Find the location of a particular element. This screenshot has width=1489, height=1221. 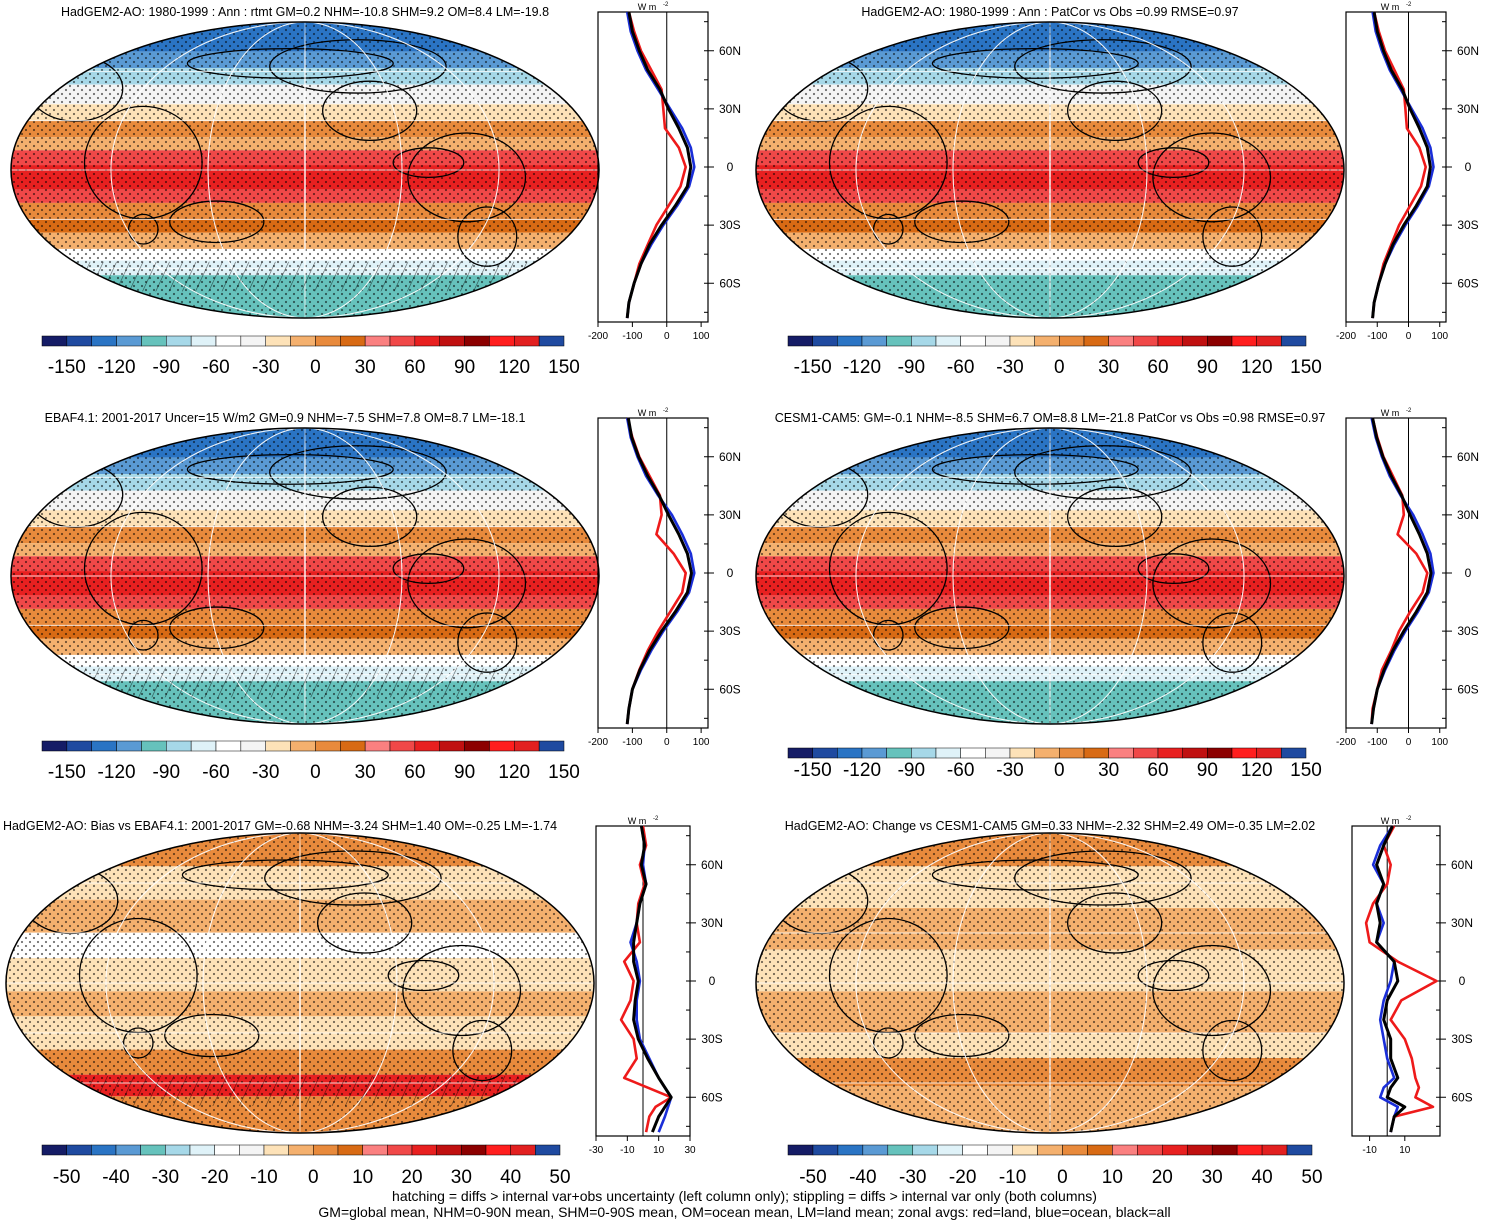

lat-label: 0 is located at coordinates (1468, 167).